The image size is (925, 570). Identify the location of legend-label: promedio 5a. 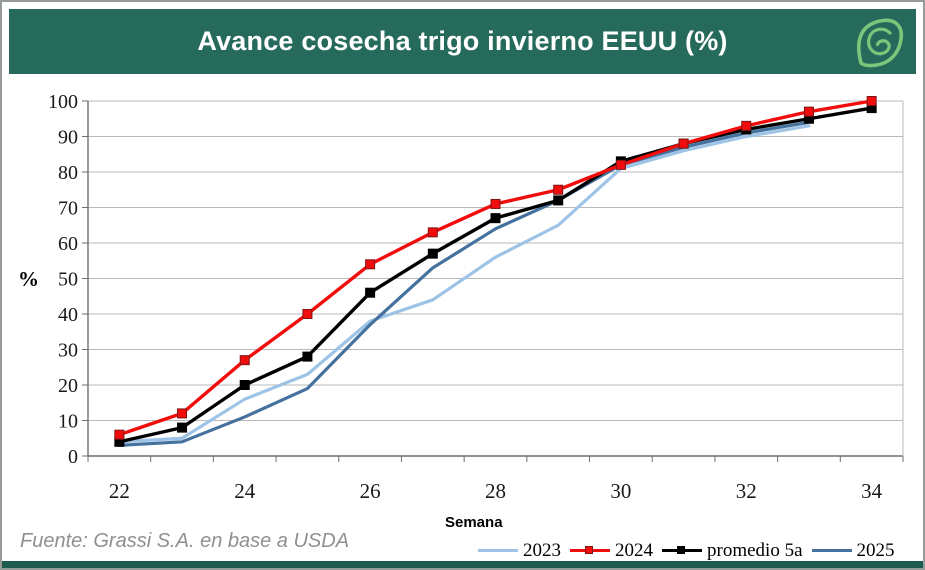
(755, 550).